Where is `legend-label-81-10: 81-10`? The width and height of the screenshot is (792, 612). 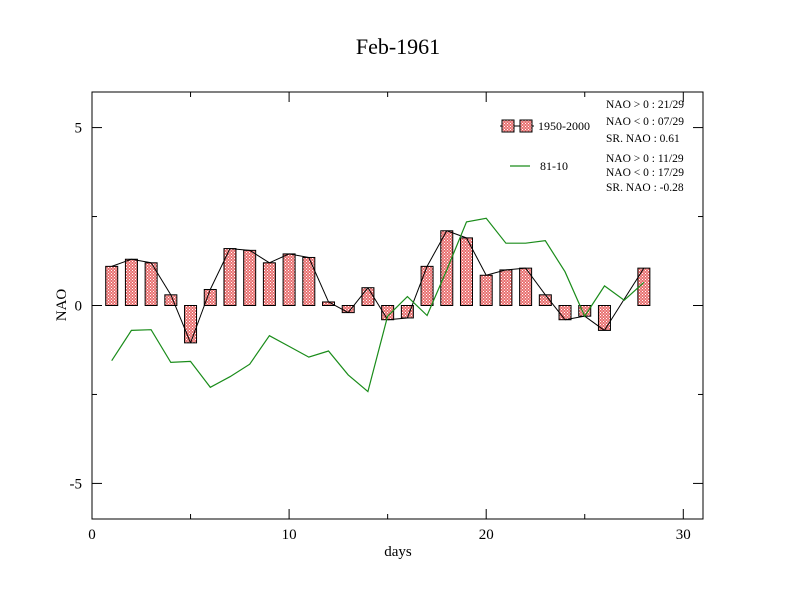 legend-label-81-10: 81-10 is located at coordinates (554, 166).